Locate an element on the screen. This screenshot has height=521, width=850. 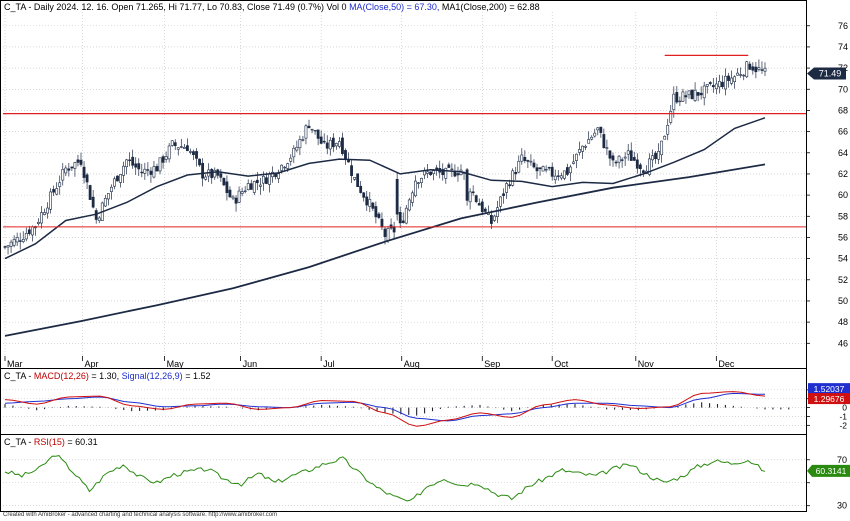
rsi-header: C_TA - RSI(15) = 60.31 is located at coordinates (51, 442).